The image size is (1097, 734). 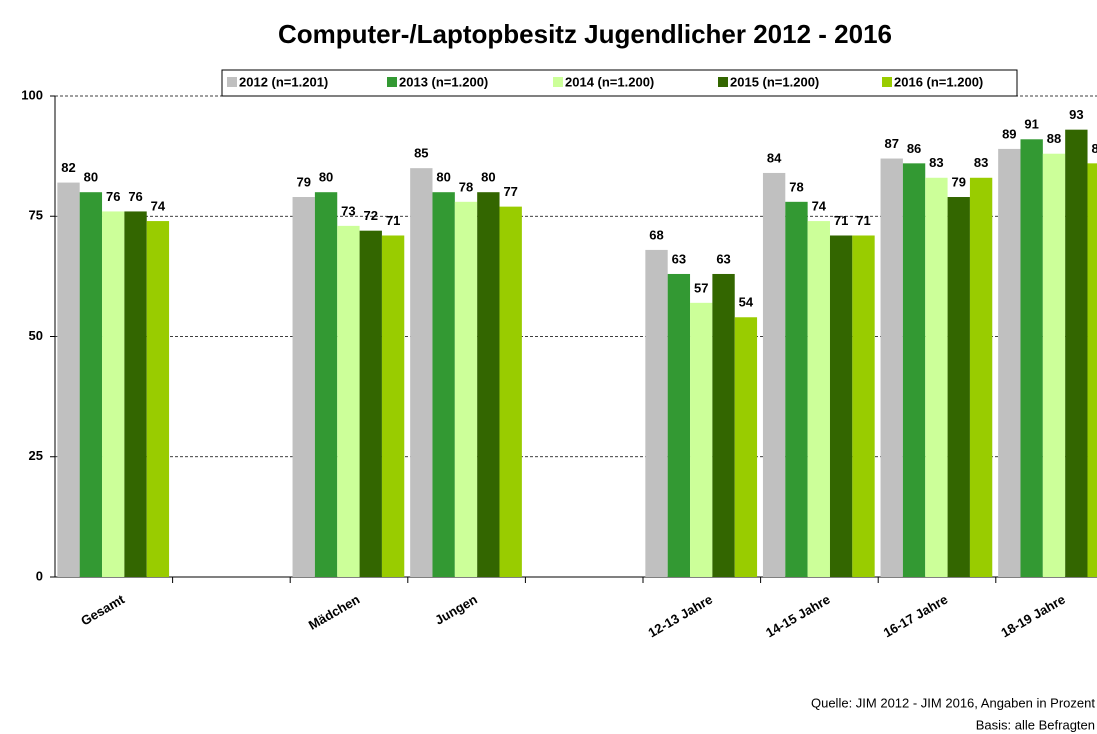 What do you see at coordinates (701, 287) in the screenshot?
I see `value-label: 57` at bounding box center [701, 287].